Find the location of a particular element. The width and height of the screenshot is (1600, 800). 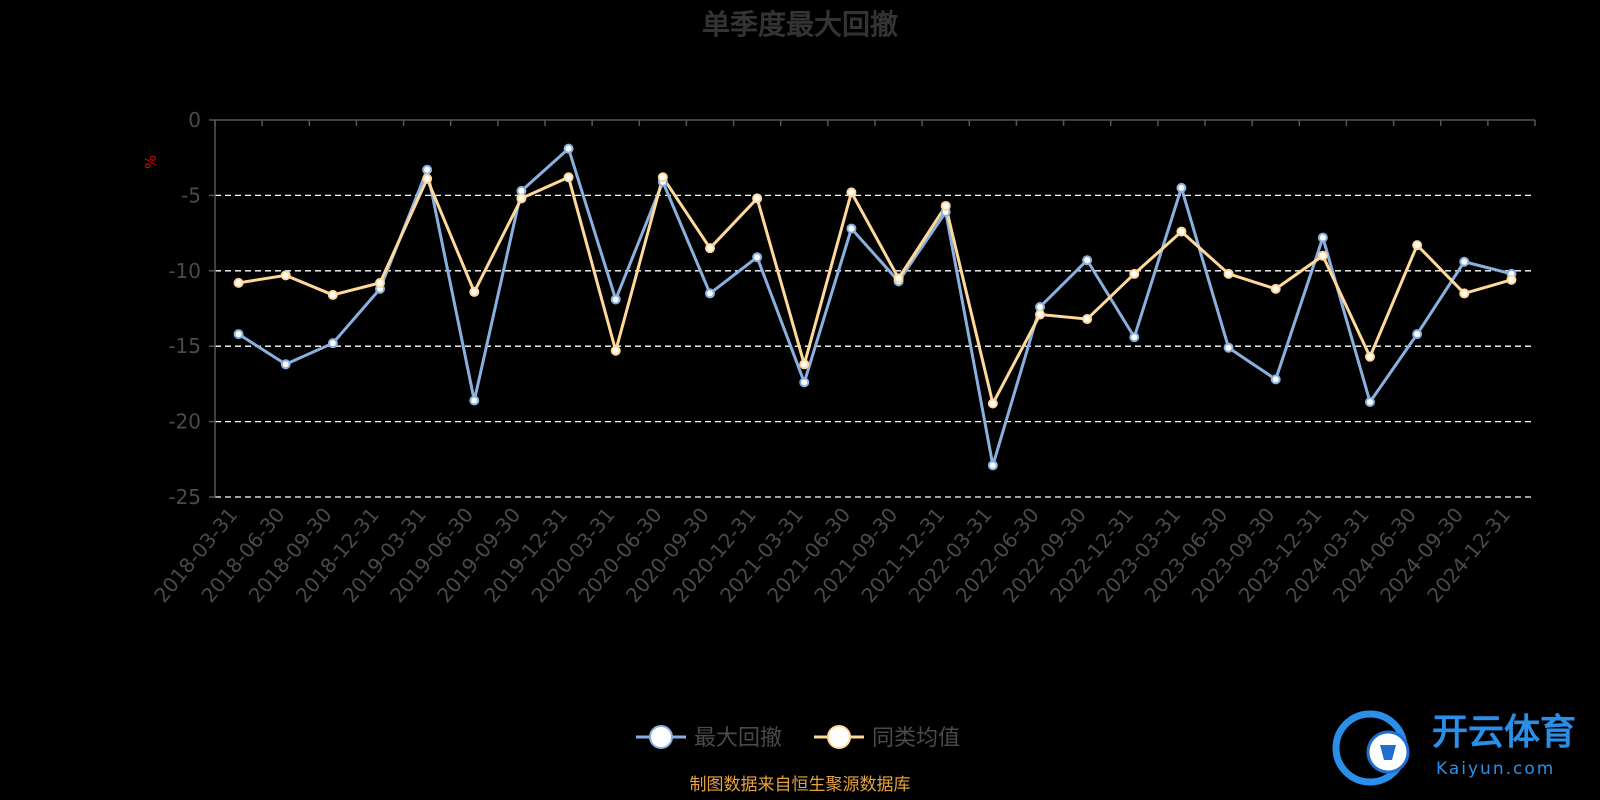

legend-item: 同类均值 is located at coordinates (887, 738).